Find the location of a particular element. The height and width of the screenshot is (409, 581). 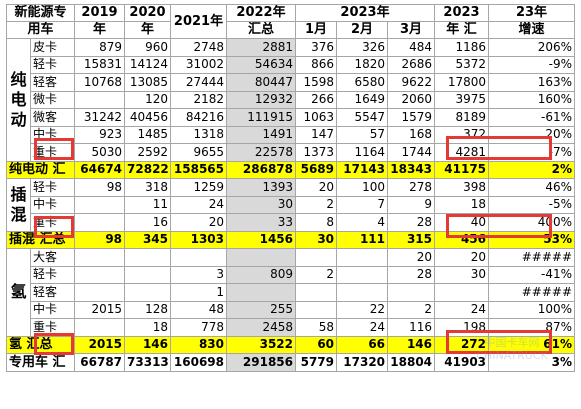

header-category: 新能源专 is located at coordinates (40, 13).